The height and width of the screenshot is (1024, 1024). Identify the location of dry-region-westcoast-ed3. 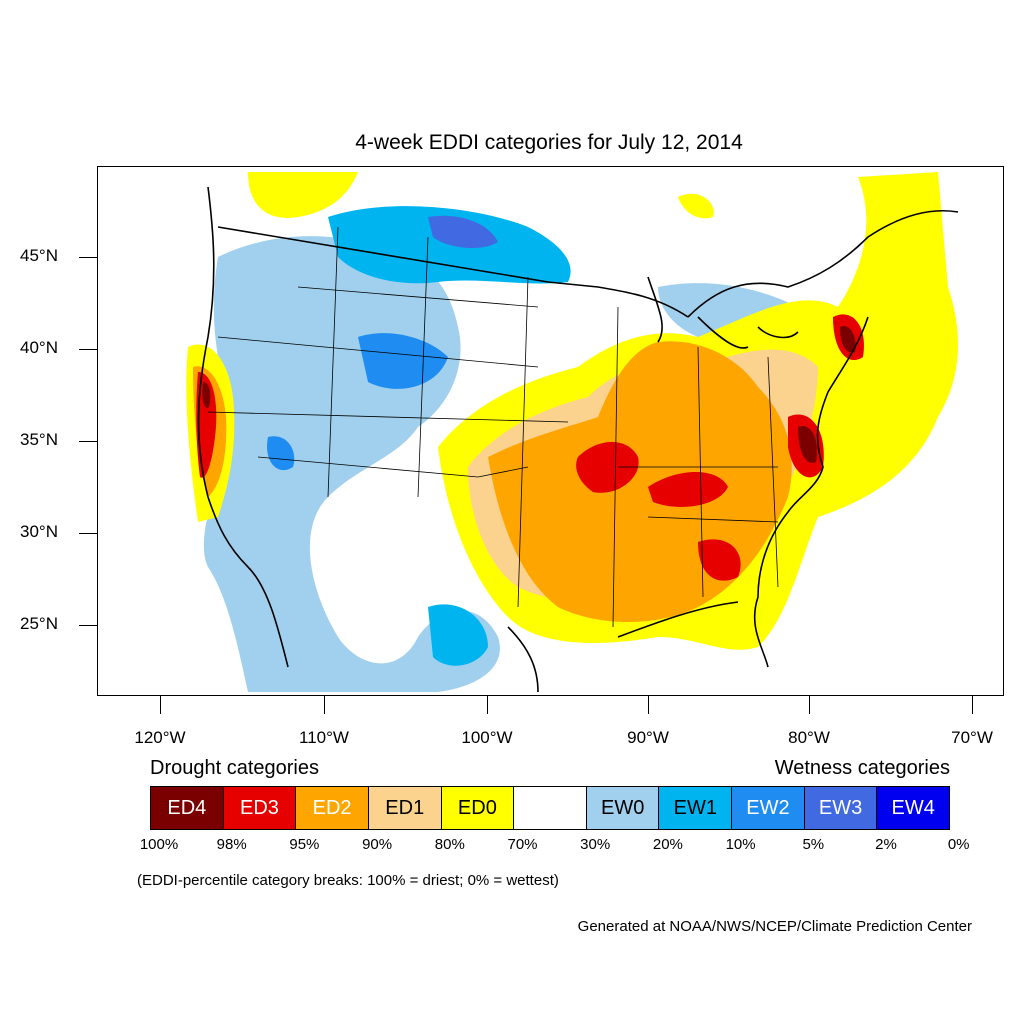
(206, 425).